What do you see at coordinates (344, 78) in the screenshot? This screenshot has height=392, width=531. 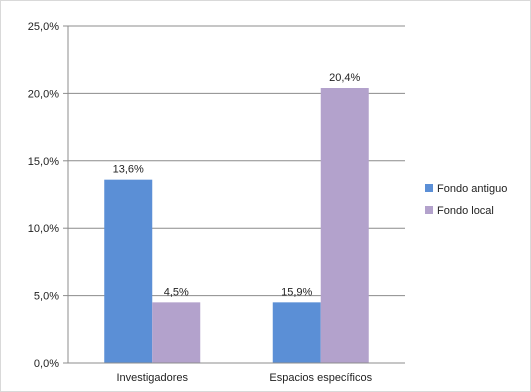 I see `data-label: 20,4%` at bounding box center [344, 78].